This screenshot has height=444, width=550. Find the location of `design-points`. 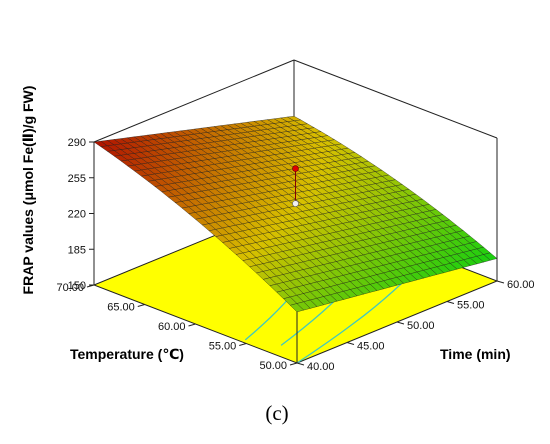

design-points is located at coordinates (295, 186).